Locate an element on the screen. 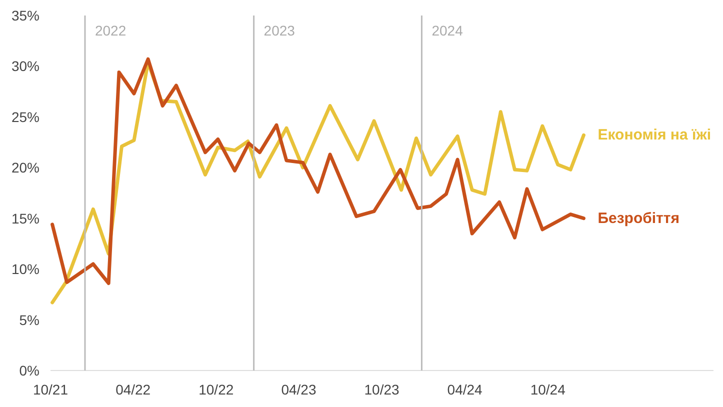 This screenshot has height=407, width=723. y-tick-label: 20% is located at coordinates (25, 168).